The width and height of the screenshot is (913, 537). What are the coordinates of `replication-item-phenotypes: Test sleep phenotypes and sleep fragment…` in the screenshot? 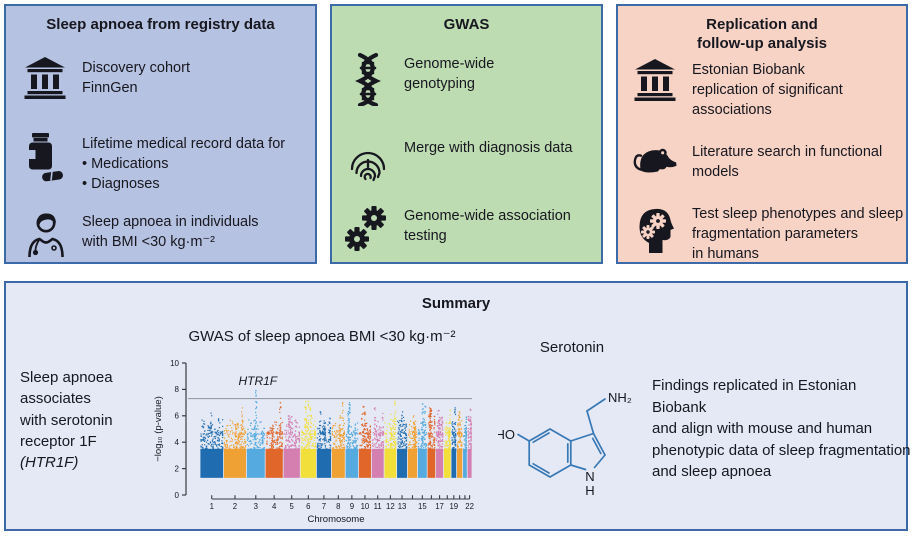 It's located at (767, 233).